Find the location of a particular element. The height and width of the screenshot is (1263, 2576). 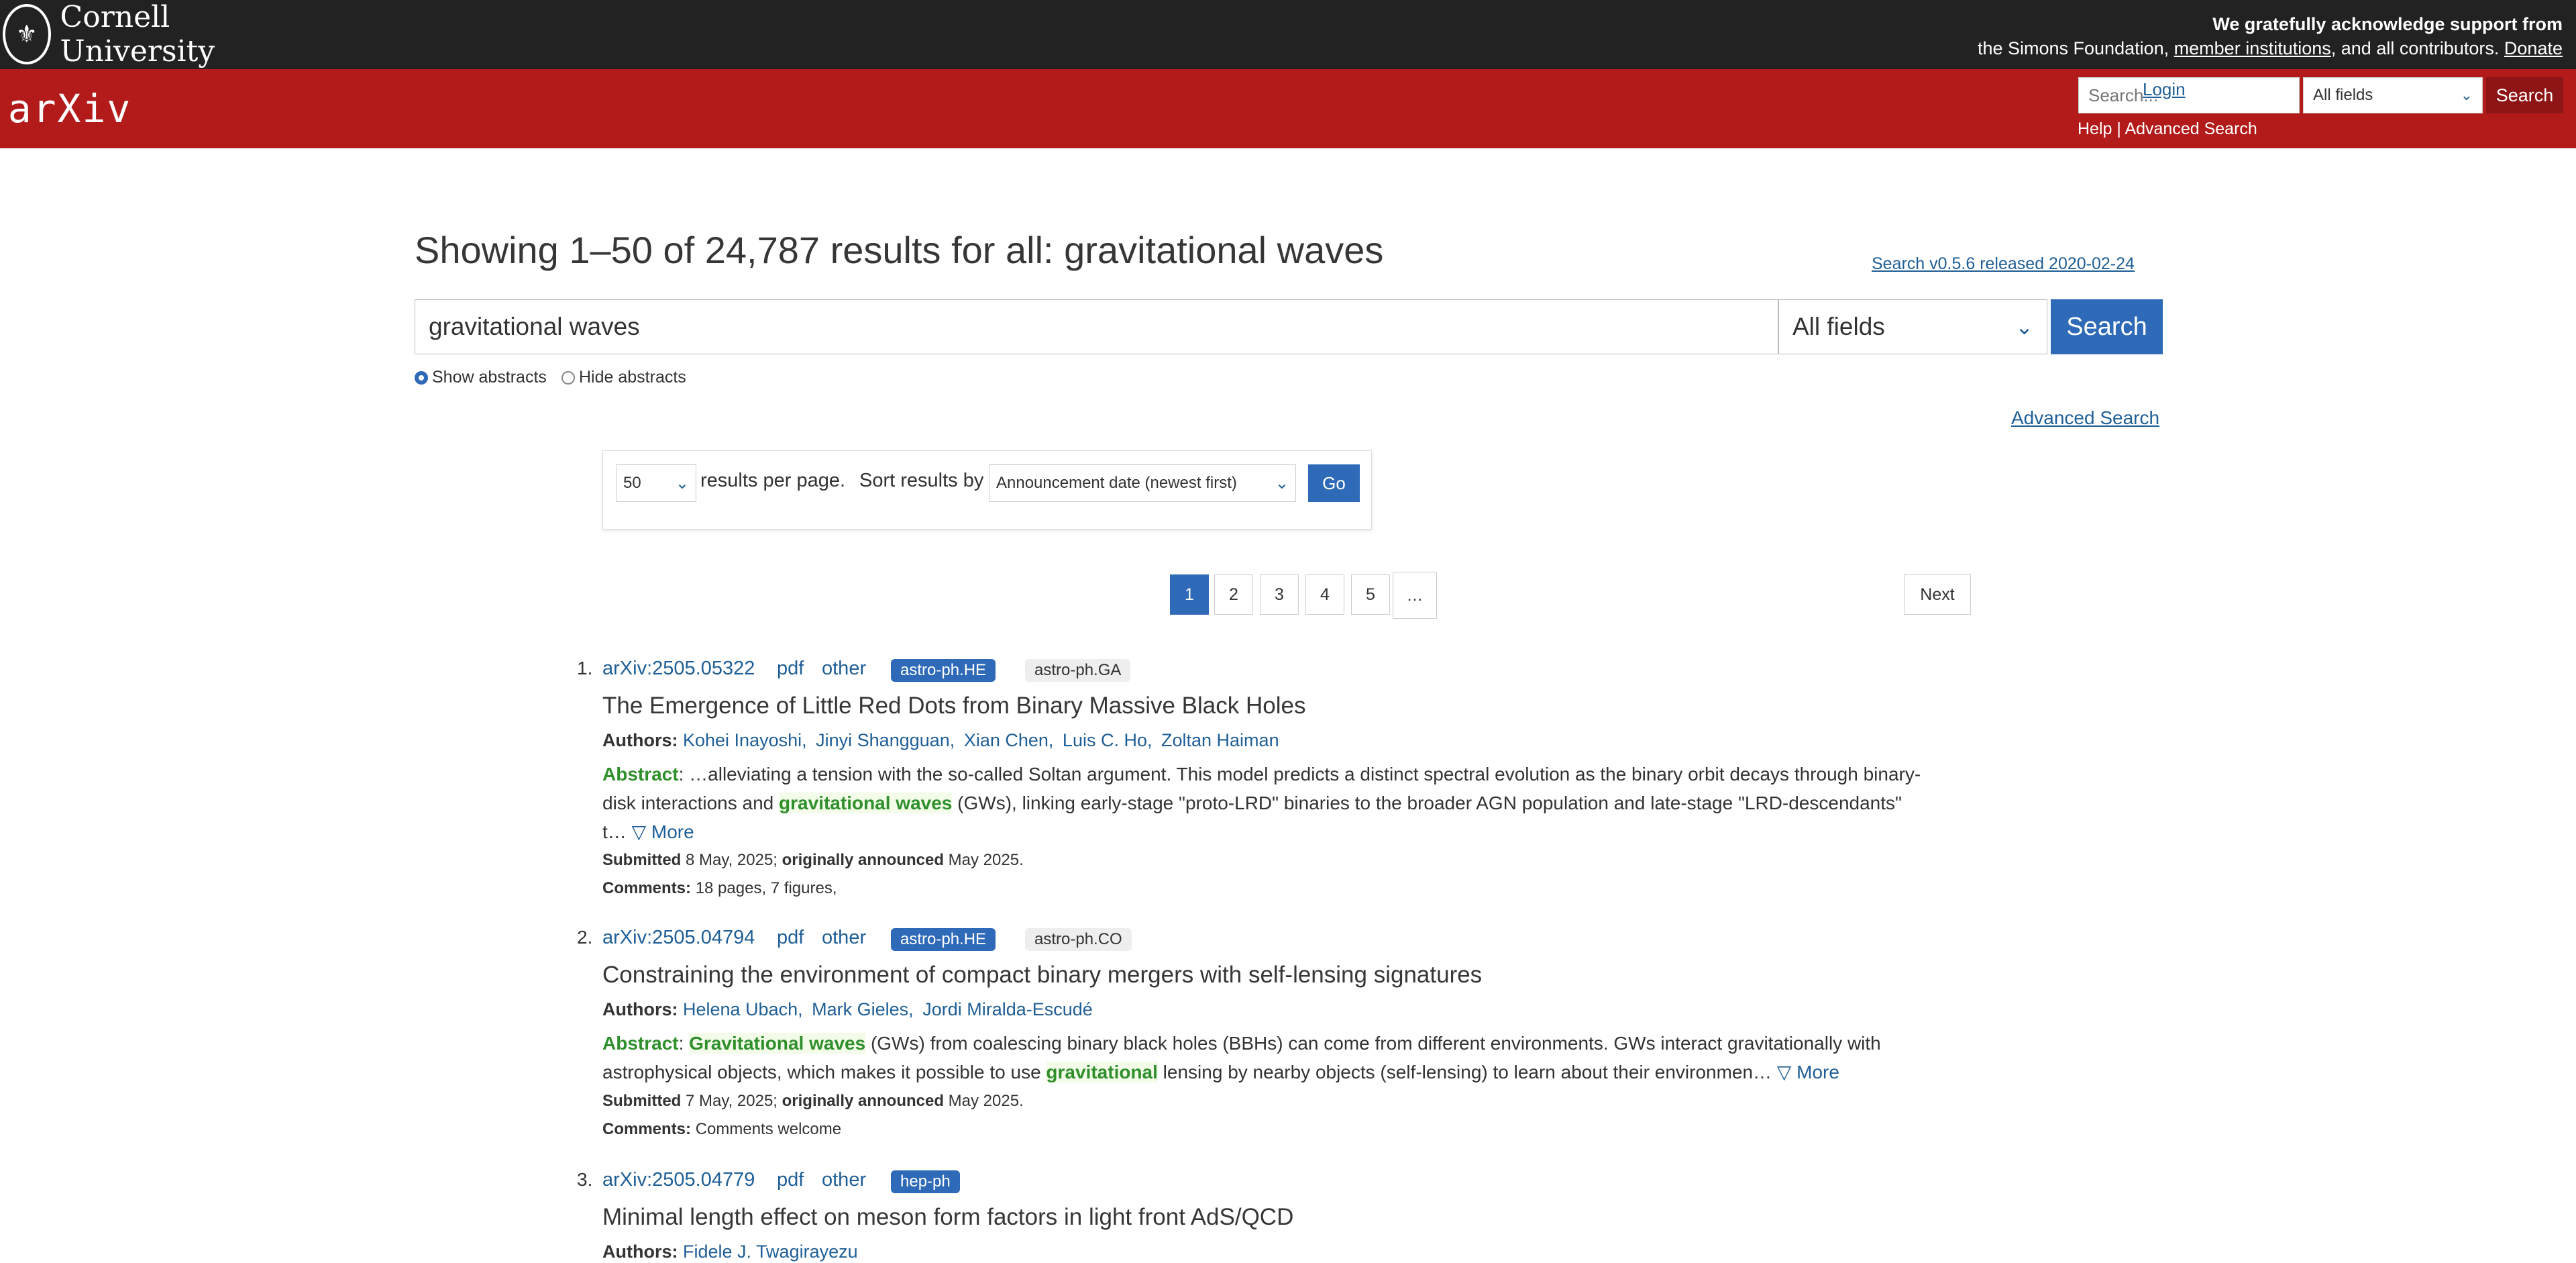

ack-line-2-pre: the Simons Foundation, is located at coordinates (2073, 48).